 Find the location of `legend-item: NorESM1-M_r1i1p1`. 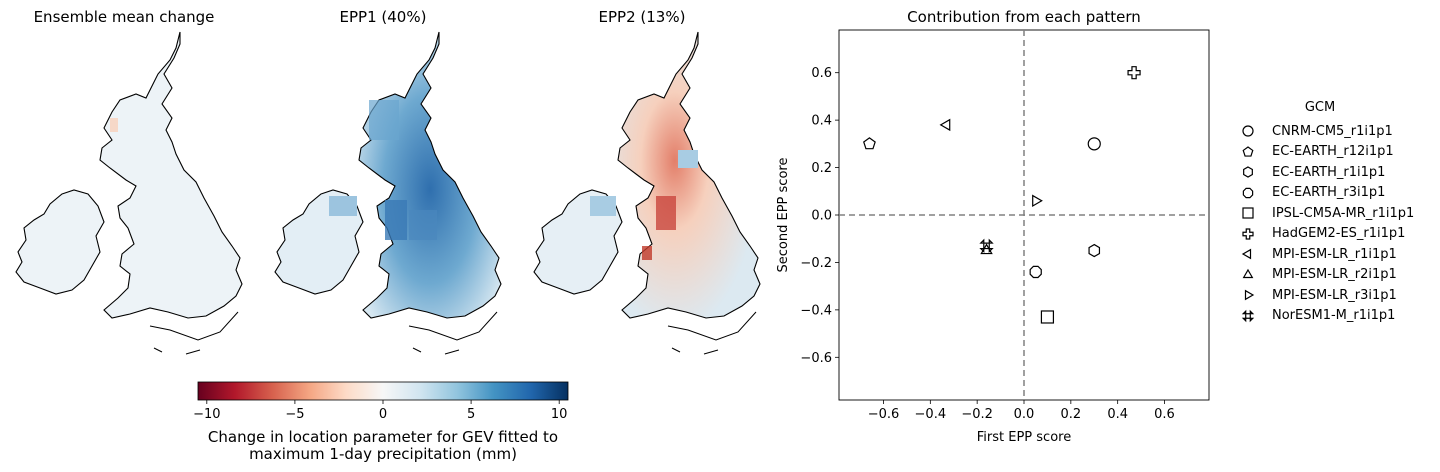

legend-item: NorESM1-M_r1i1p1 is located at coordinates (1340, 316).